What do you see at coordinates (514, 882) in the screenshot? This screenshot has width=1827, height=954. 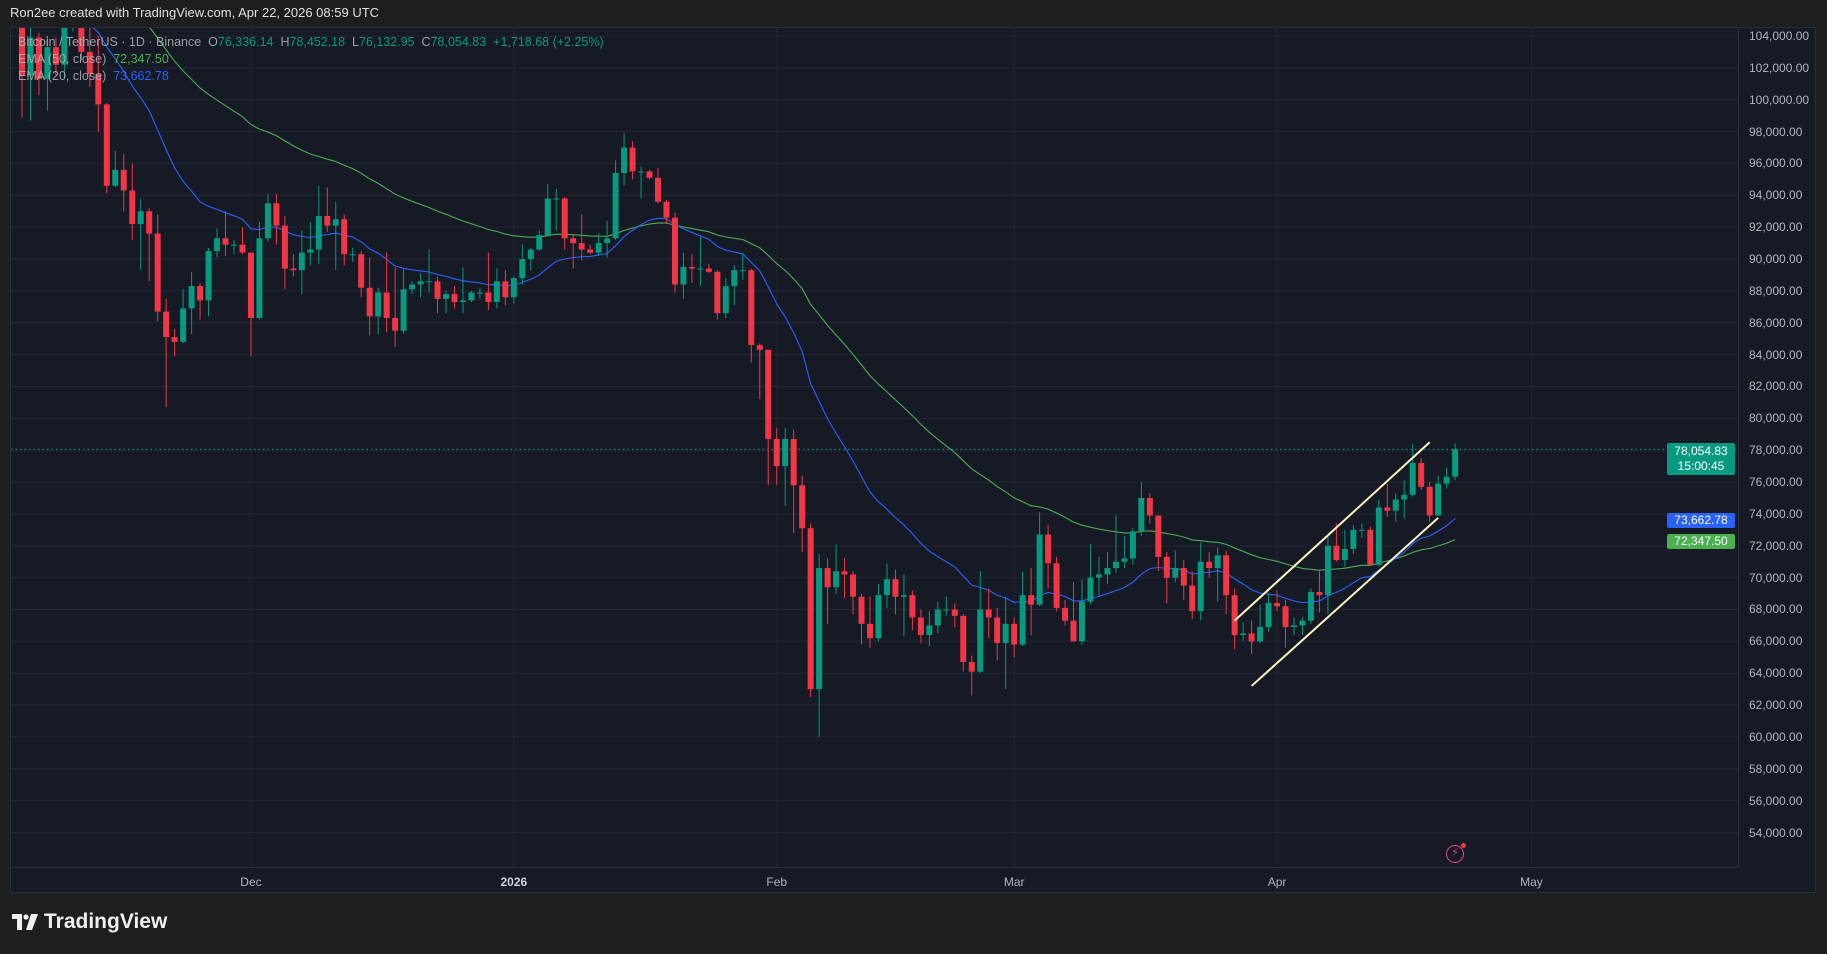 I see `time-tick-label: 2026` at bounding box center [514, 882].